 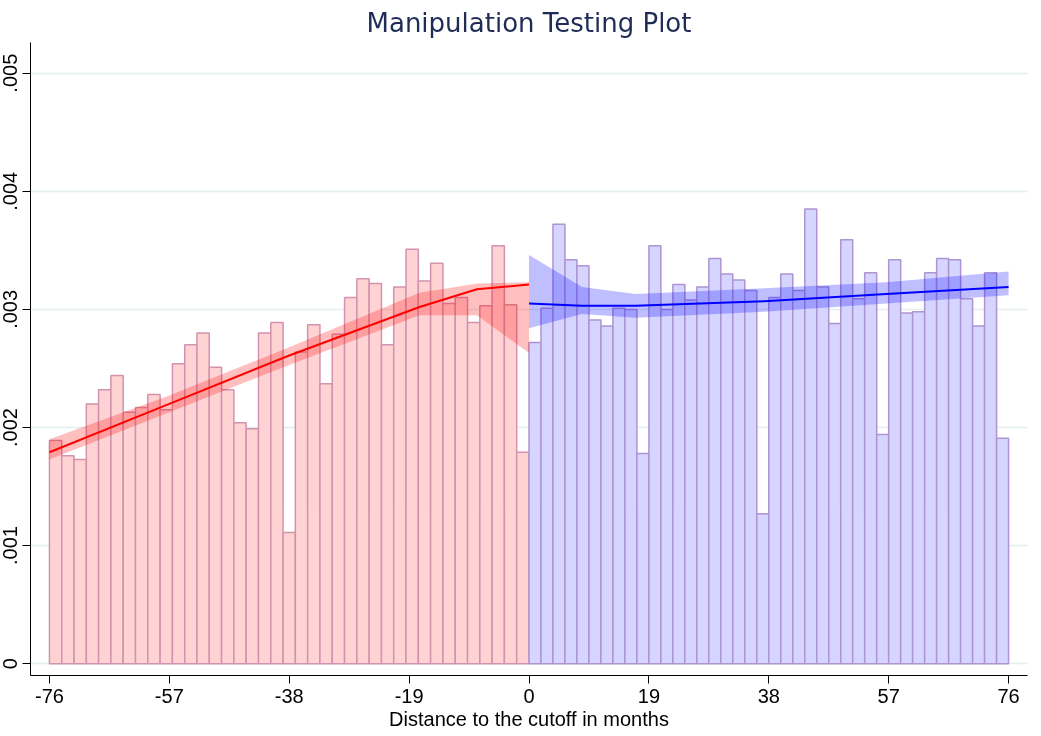 What do you see at coordinates (11, 309) in the screenshot?
I see `y-tick-label: .003` at bounding box center [11, 309].